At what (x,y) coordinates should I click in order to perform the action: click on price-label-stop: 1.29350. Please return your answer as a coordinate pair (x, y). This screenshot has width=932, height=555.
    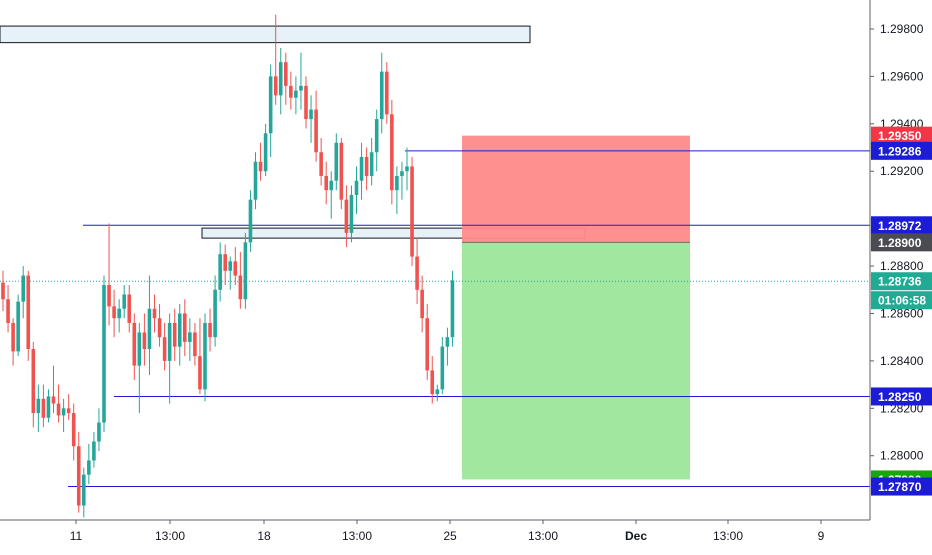
    Looking at the image, I should click on (901, 135).